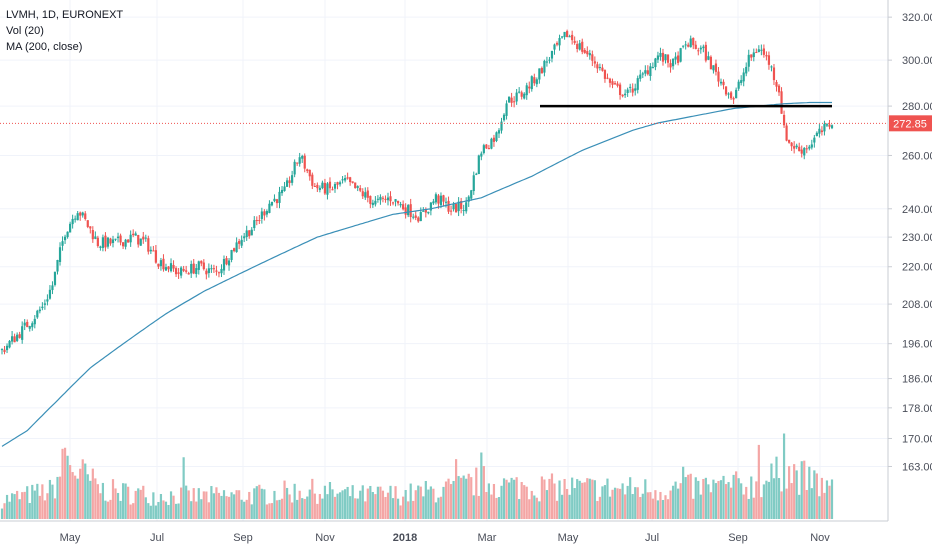 This screenshot has width=932, height=555. What do you see at coordinates (917, 210) in the screenshot?
I see `y-tick-label: 240.00` at bounding box center [917, 210].